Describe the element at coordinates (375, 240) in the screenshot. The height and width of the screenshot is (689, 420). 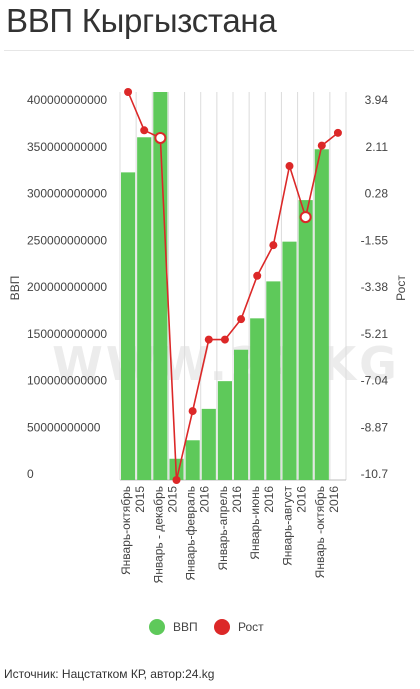
I see `y2-tick-label: -1.55` at that location.